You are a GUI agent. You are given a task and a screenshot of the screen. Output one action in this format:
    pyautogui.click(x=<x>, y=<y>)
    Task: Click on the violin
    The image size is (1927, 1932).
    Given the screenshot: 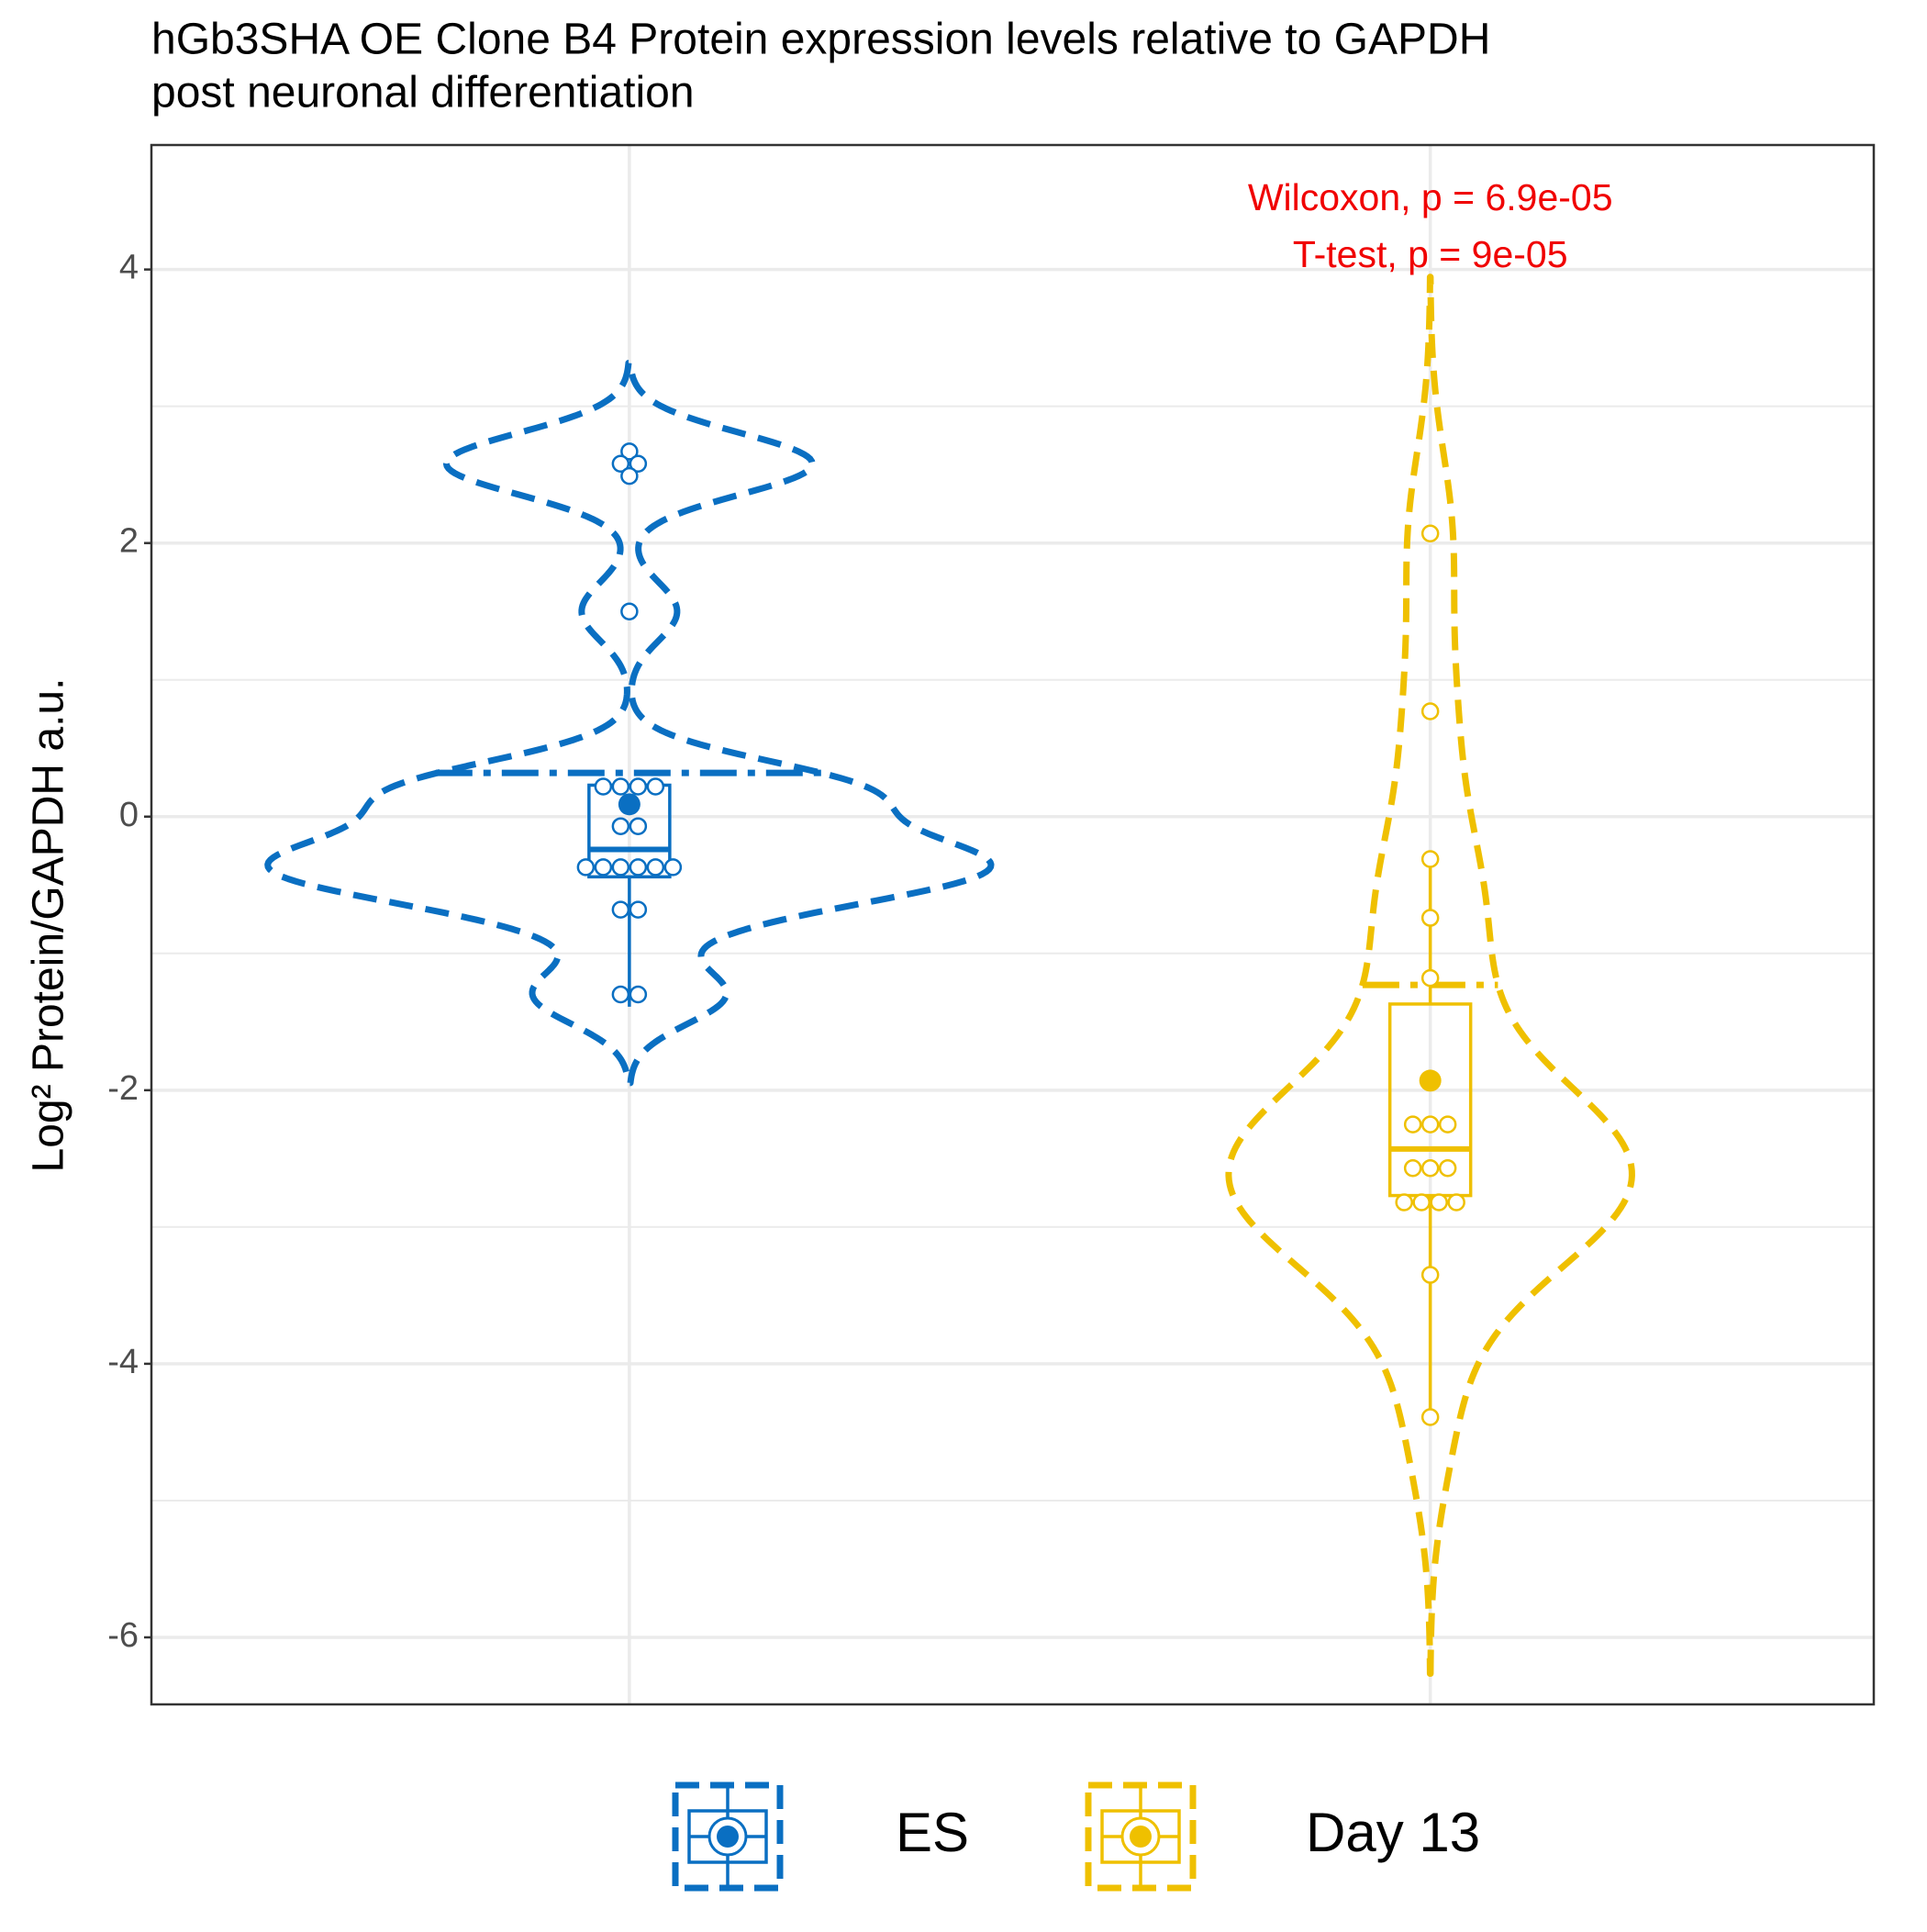 What is the action you would take?
    pyautogui.click(x=629, y=723)
    